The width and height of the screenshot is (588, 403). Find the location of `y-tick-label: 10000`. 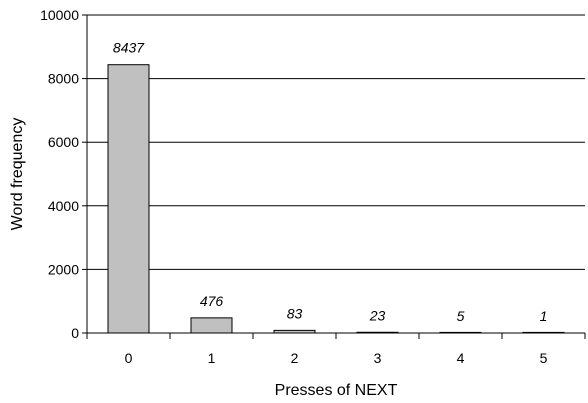

y-tick-label: 10000 is located at coordinates (59, 15).